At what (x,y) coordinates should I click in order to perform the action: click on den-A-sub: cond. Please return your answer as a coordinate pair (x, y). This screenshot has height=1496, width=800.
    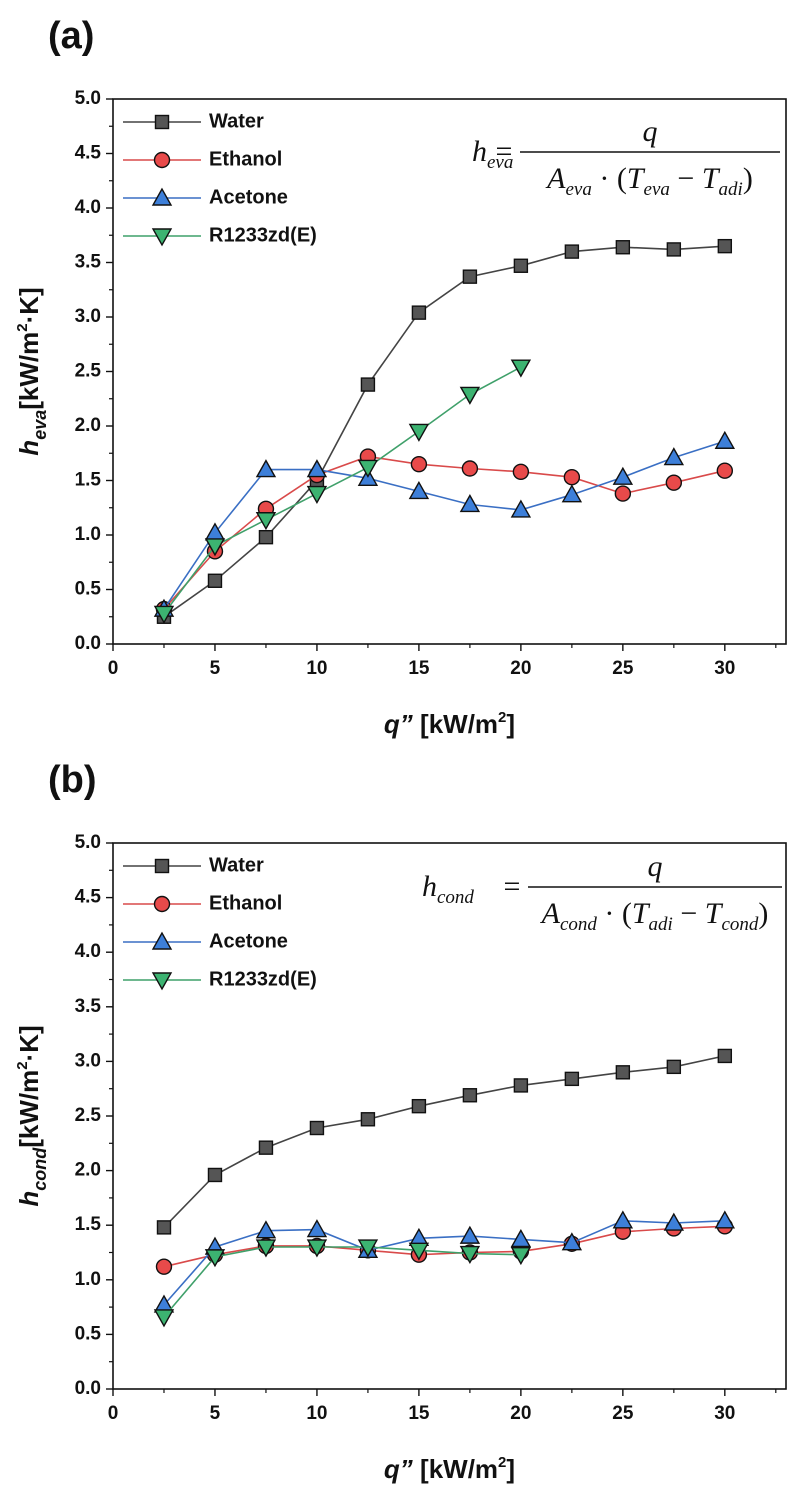
    Looking at the image, I should click on (578, 924).